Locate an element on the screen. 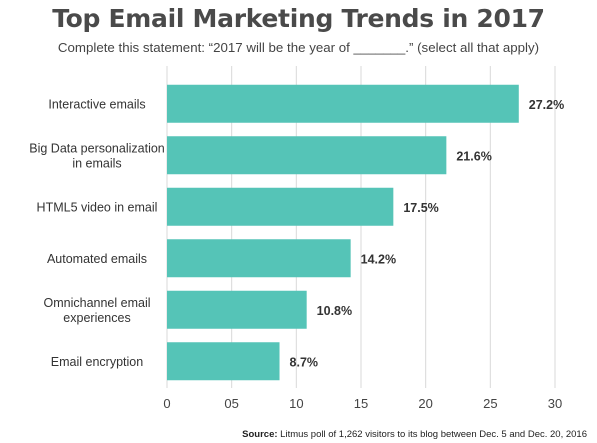 The height and width of the screenshot is (443, 597). category-label: Big Data personalization is located at coordinates (97, 148).